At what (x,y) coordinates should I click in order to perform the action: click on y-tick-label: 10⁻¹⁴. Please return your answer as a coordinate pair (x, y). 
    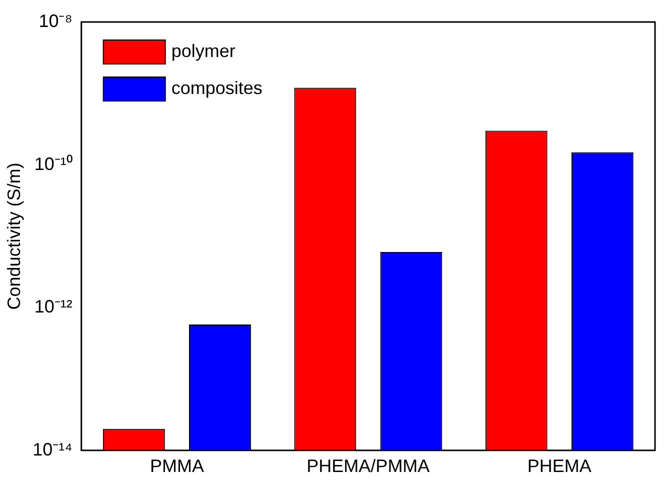
    Looking at the image, I should click on (52, 449).